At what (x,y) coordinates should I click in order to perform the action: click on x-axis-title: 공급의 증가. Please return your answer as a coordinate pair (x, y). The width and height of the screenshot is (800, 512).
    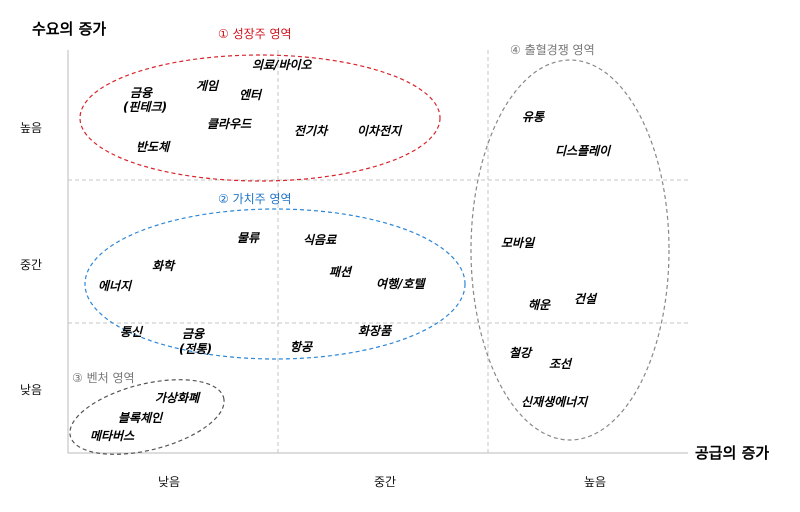
    Looking at the image, I should click on (732, 453).